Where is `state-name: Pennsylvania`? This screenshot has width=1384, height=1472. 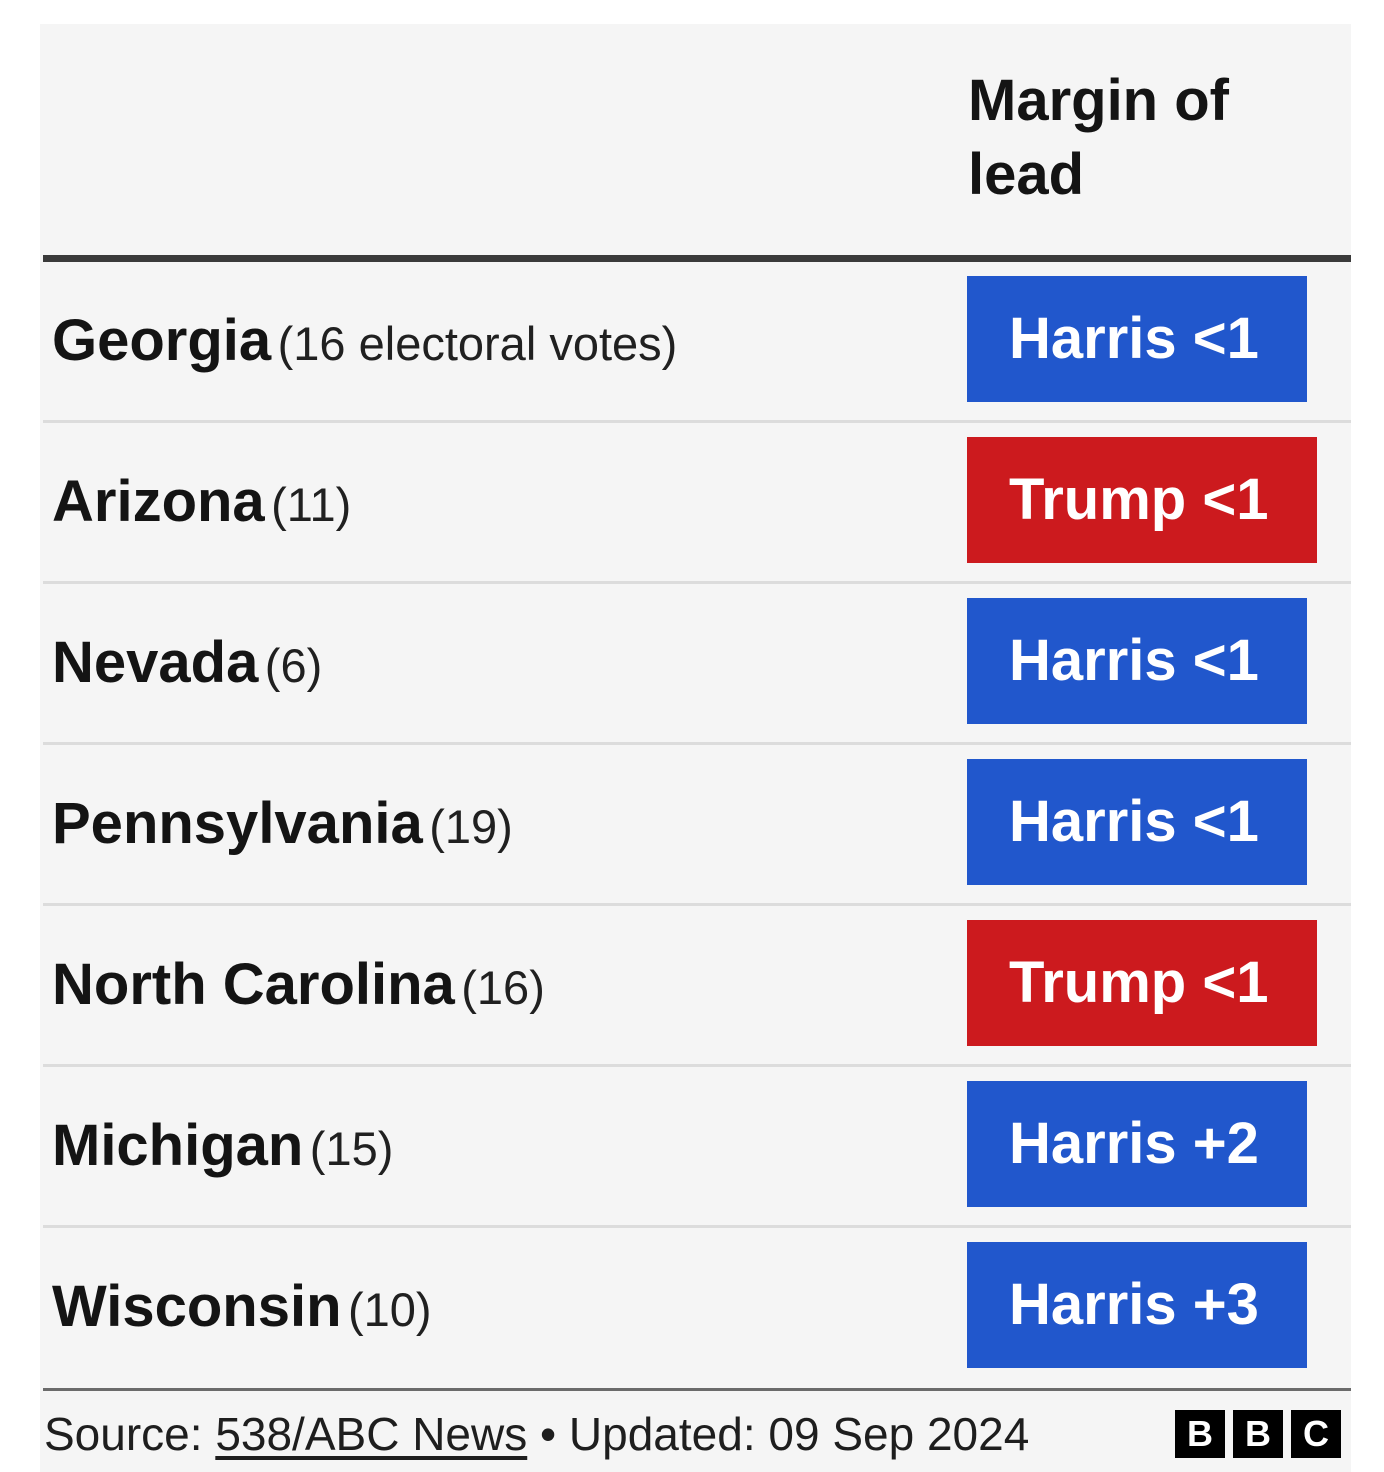 state-name: Pennsylvania is located at coordinates (237, 823).